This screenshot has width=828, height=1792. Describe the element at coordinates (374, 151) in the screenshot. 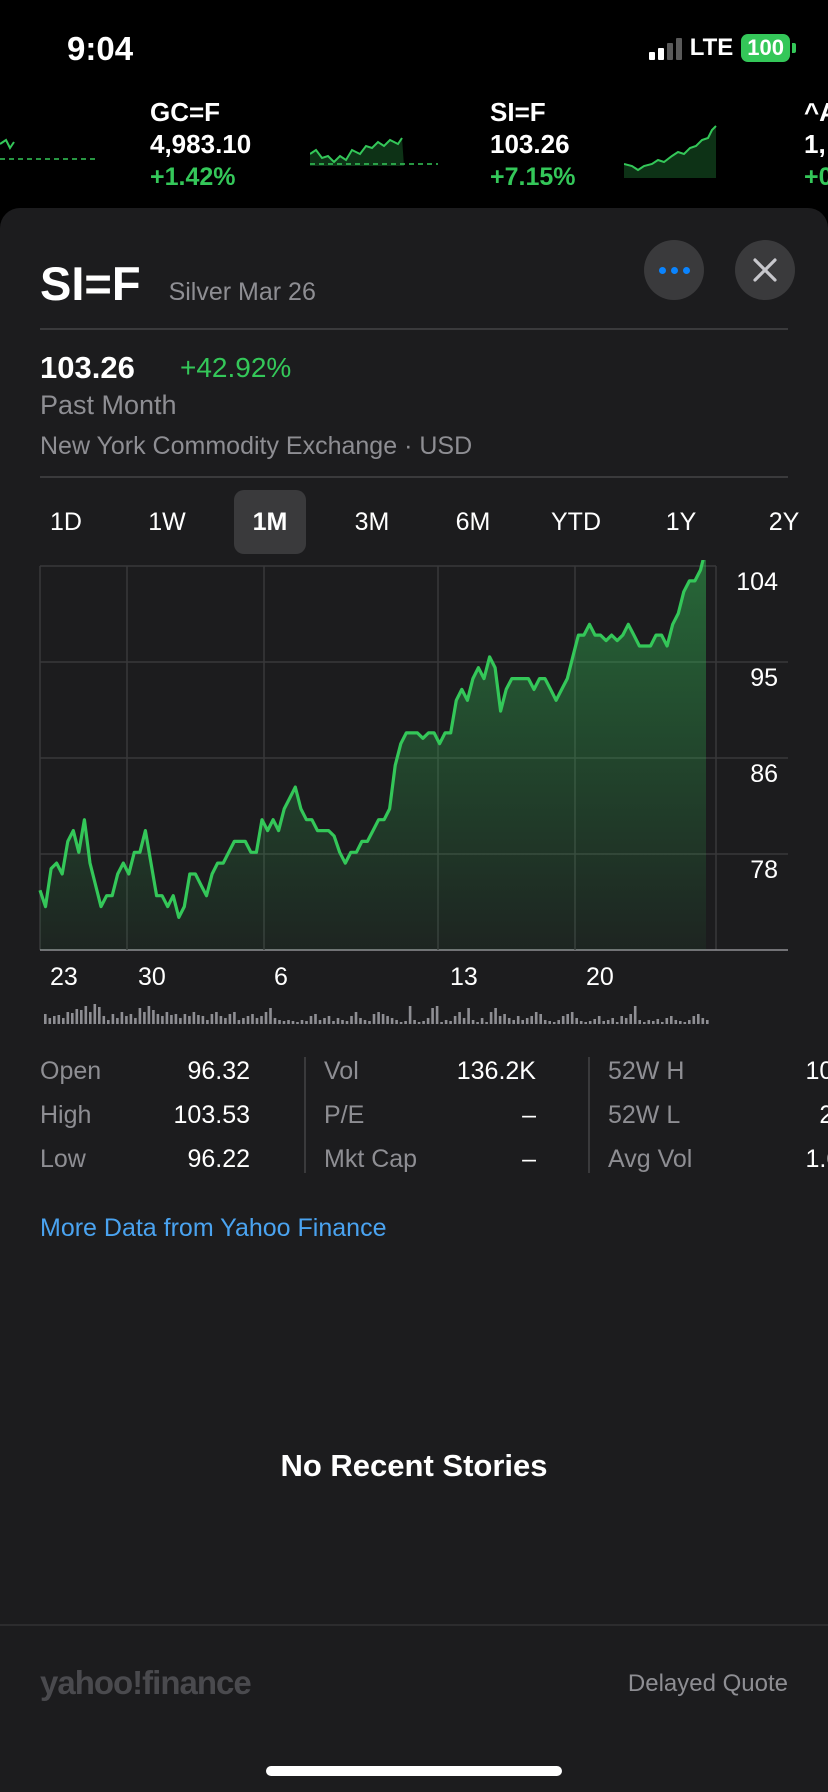

I see `ticker-sparkline-gcf` at that location.